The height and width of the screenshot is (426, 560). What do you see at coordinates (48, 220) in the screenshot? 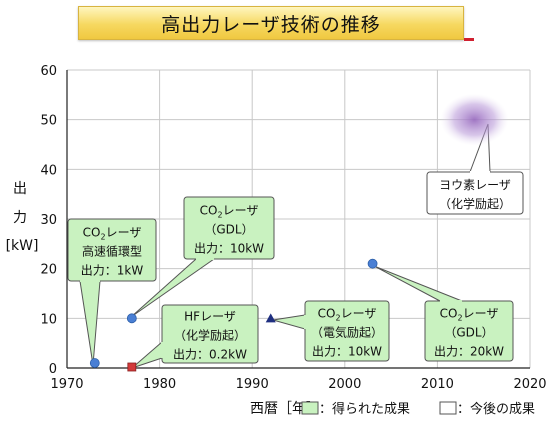
I see `y-tick-label: 30` at bounding box center [48, 220].